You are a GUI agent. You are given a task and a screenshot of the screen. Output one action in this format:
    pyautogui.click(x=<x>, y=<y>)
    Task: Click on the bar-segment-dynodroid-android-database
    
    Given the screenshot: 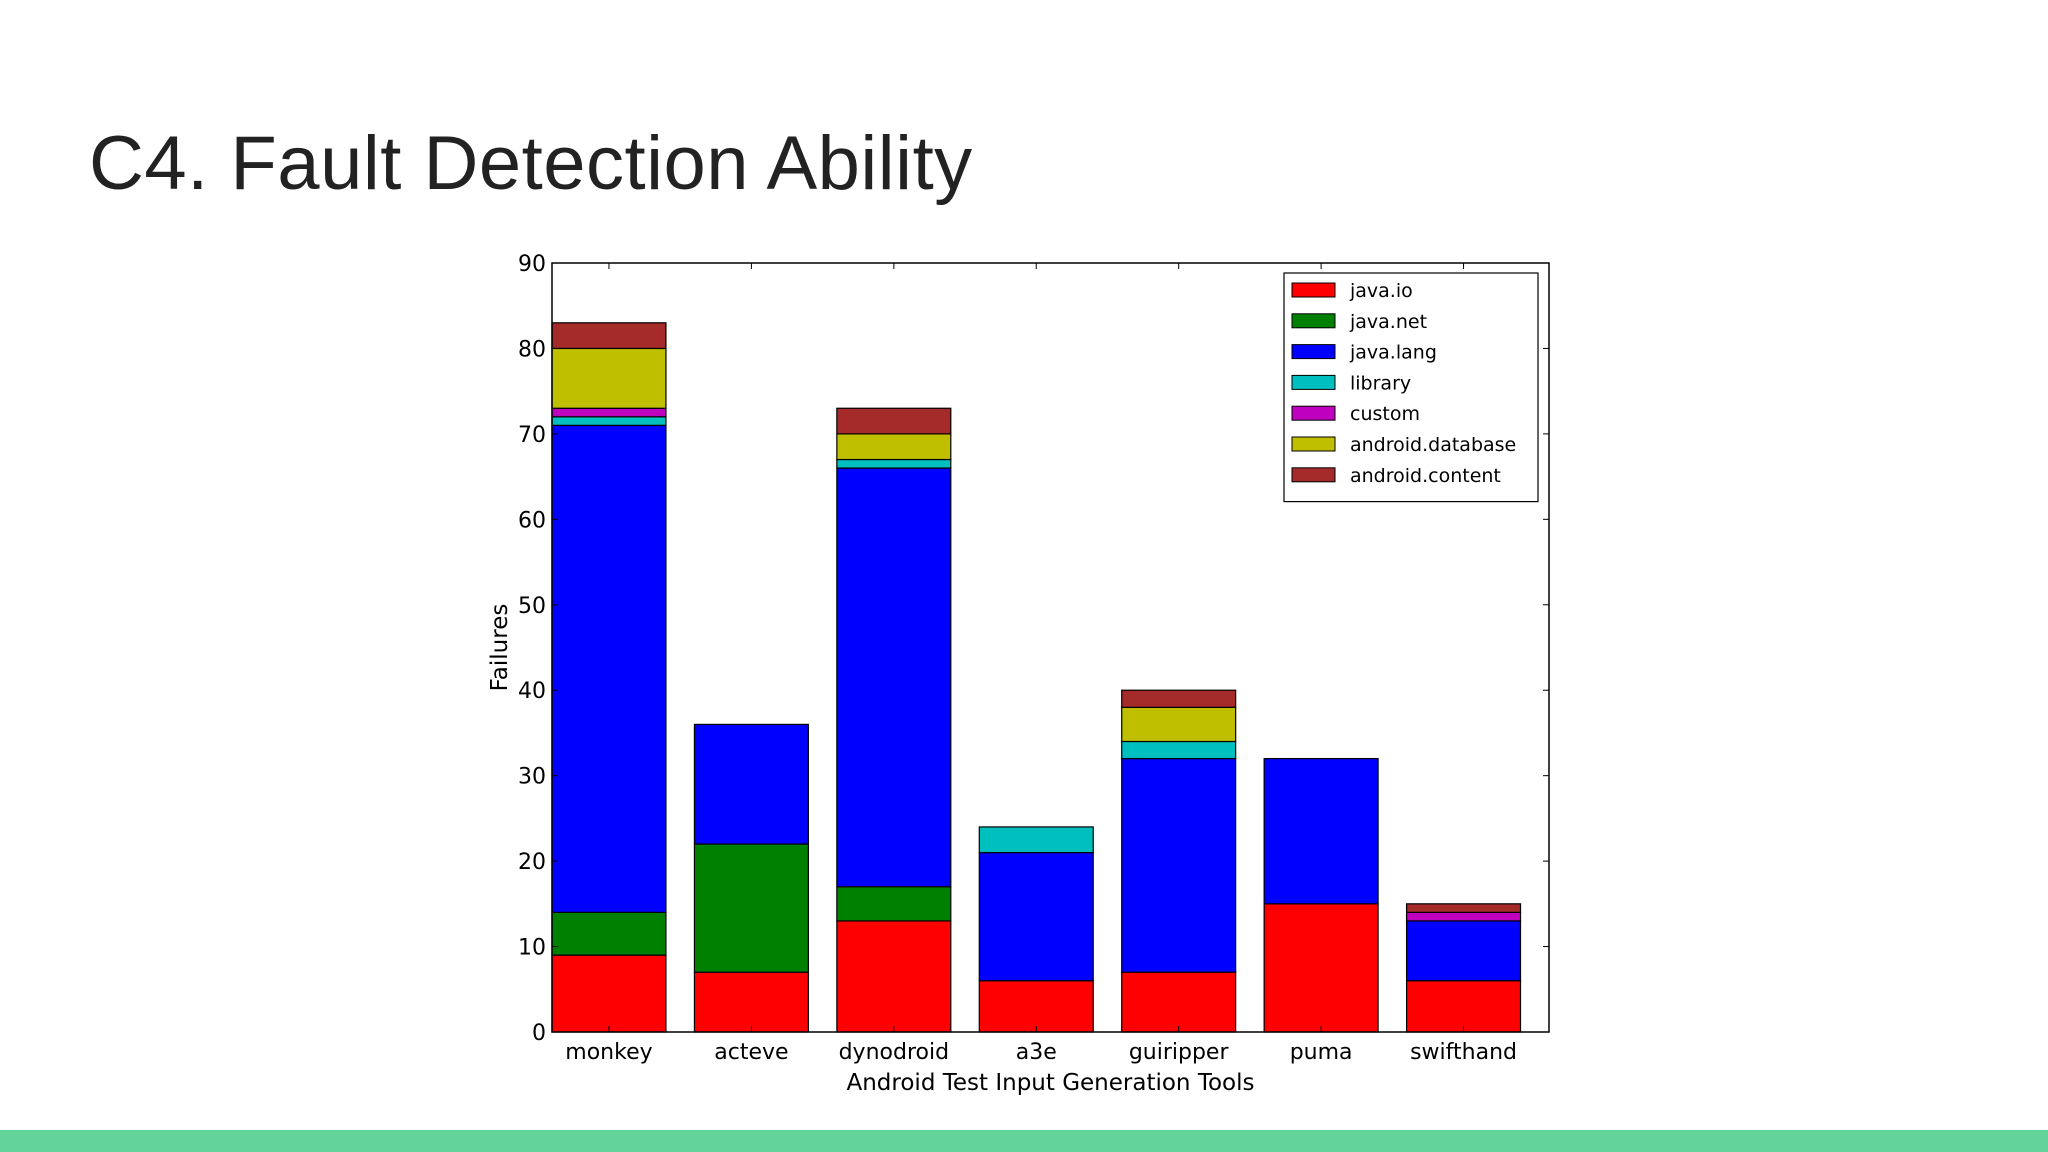 What is the action you would take?
    pyautogui.click(x=894, y=447)
    